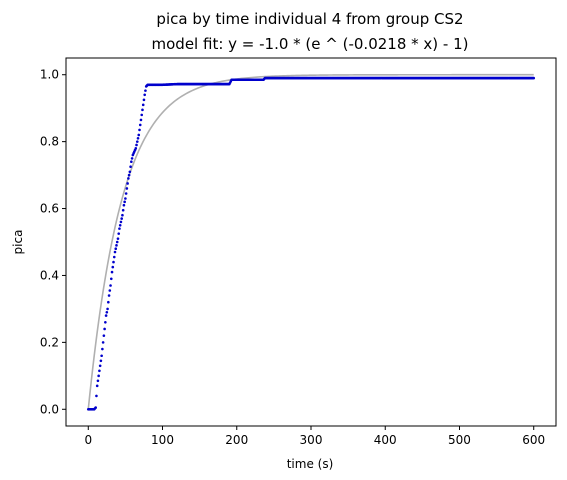  I want to click on x-tick-label: 500, so click(459, 440).